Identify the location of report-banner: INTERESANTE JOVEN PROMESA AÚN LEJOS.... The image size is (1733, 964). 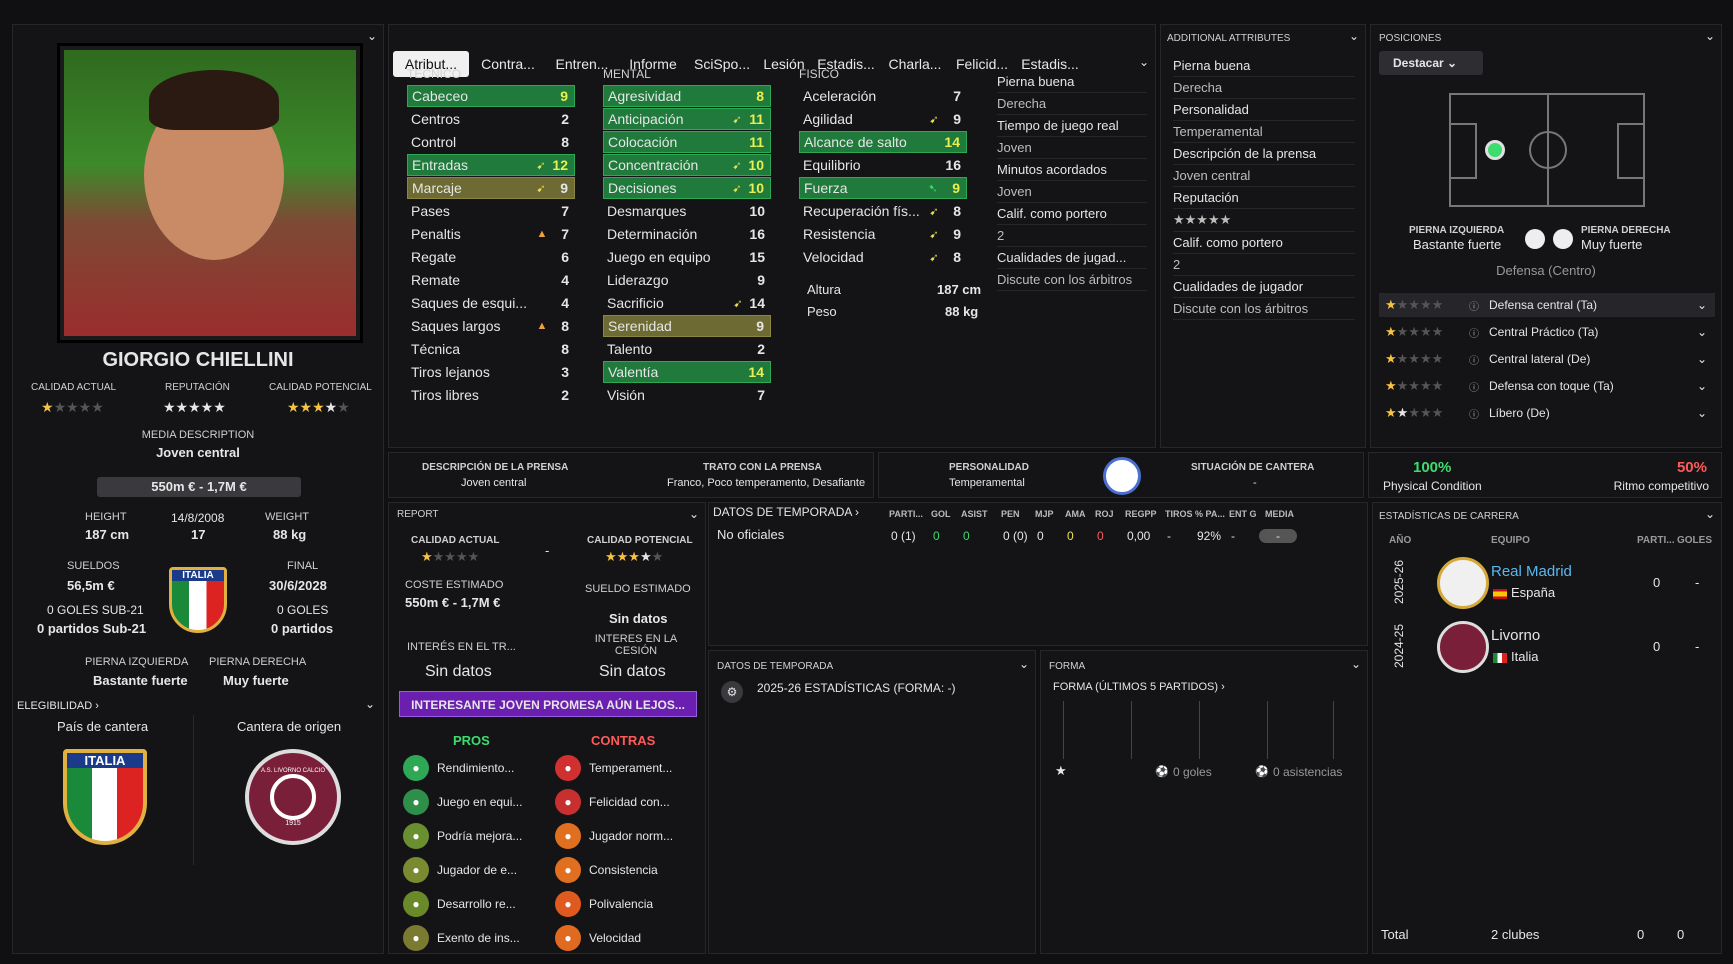
(548, 704).